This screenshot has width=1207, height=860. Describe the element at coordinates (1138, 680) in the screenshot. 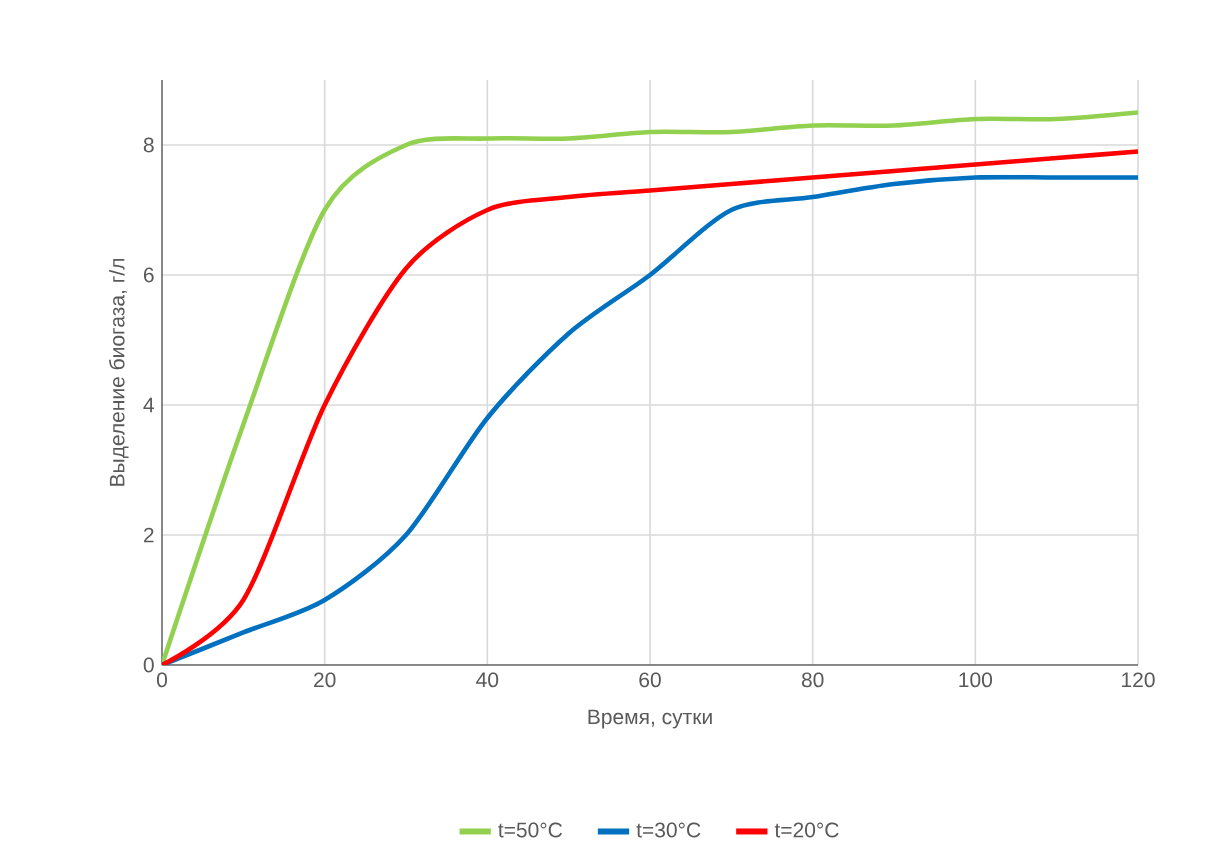

I see `x-tick-label: 120` at that location.